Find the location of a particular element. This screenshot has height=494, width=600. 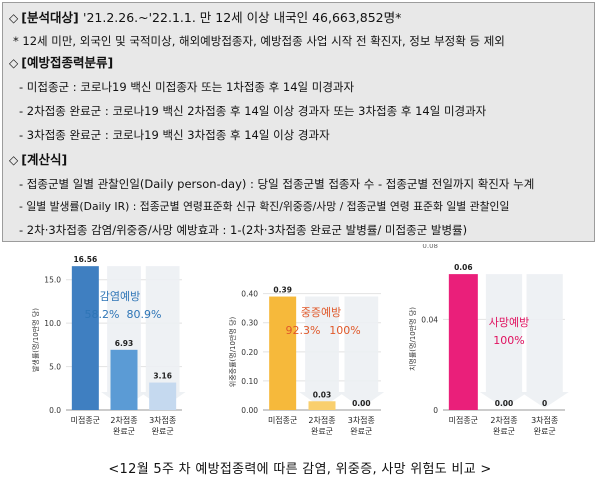

y-tick-label: 0.30 is located at coordinates (249, 323).